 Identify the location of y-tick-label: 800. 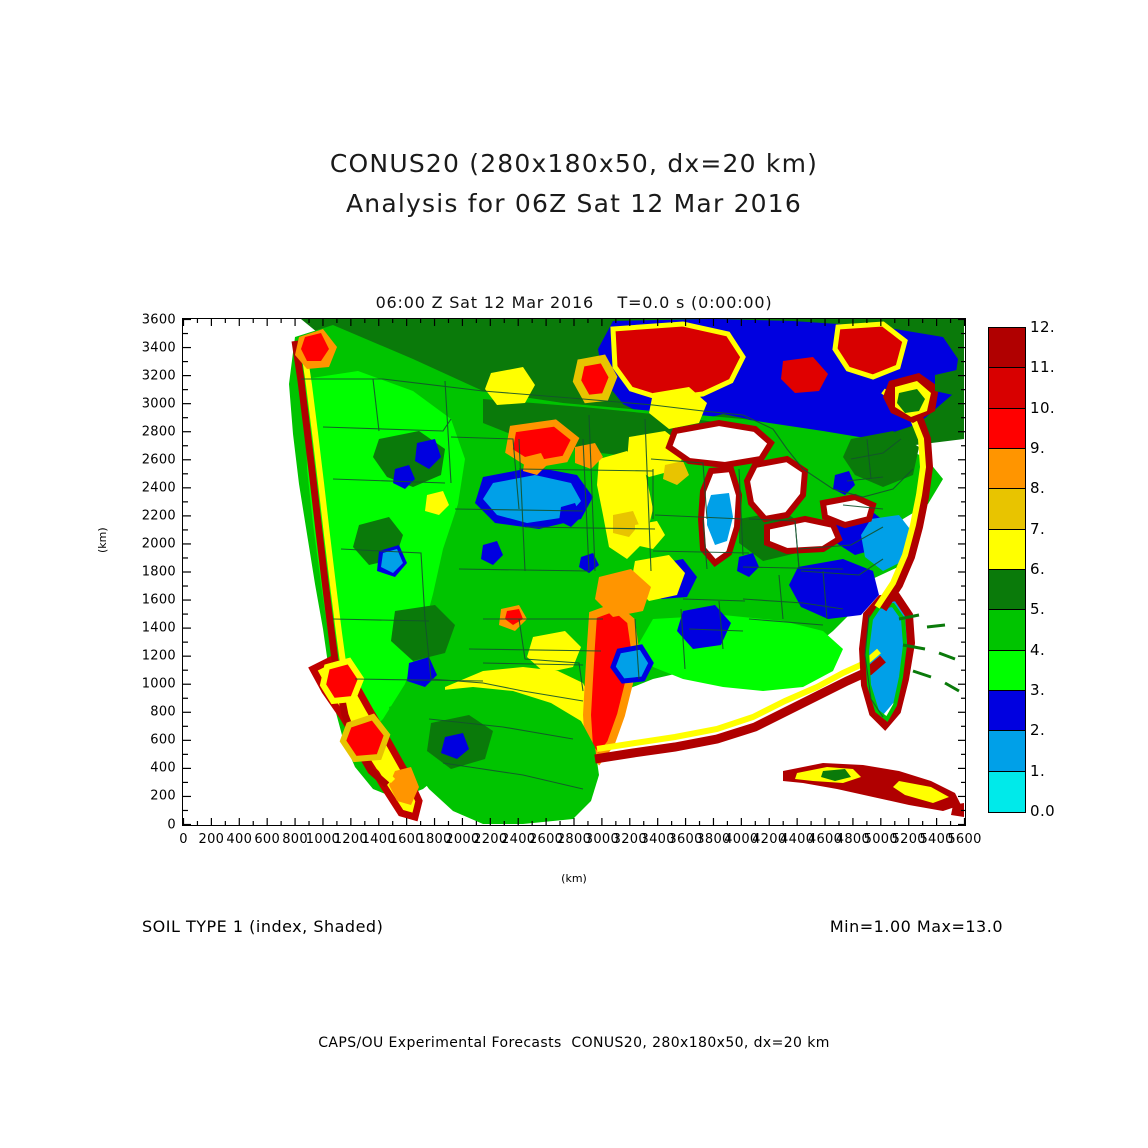
(163, 712).